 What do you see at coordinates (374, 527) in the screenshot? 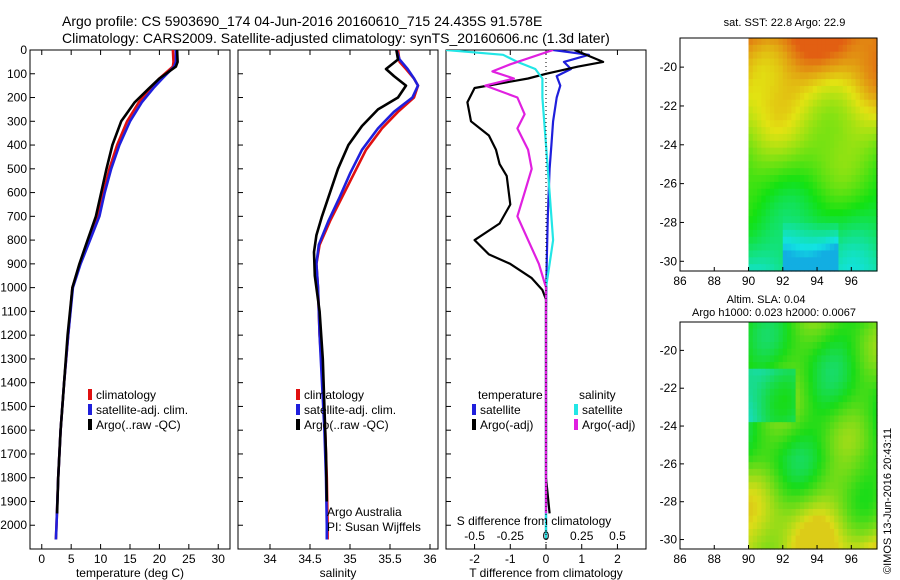
I see `annotation-line: PI: Susan Wijffels` at bounding box center [374, 527].